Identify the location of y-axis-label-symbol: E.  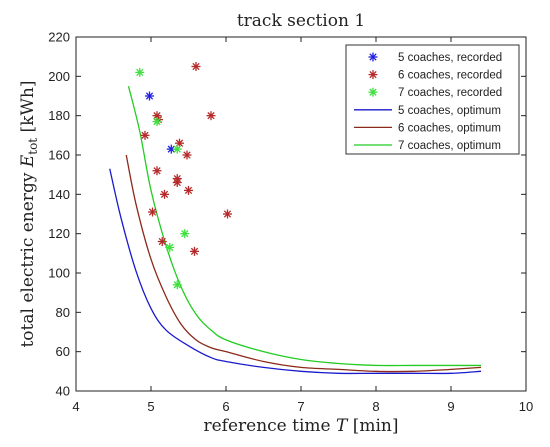
(28, 161).